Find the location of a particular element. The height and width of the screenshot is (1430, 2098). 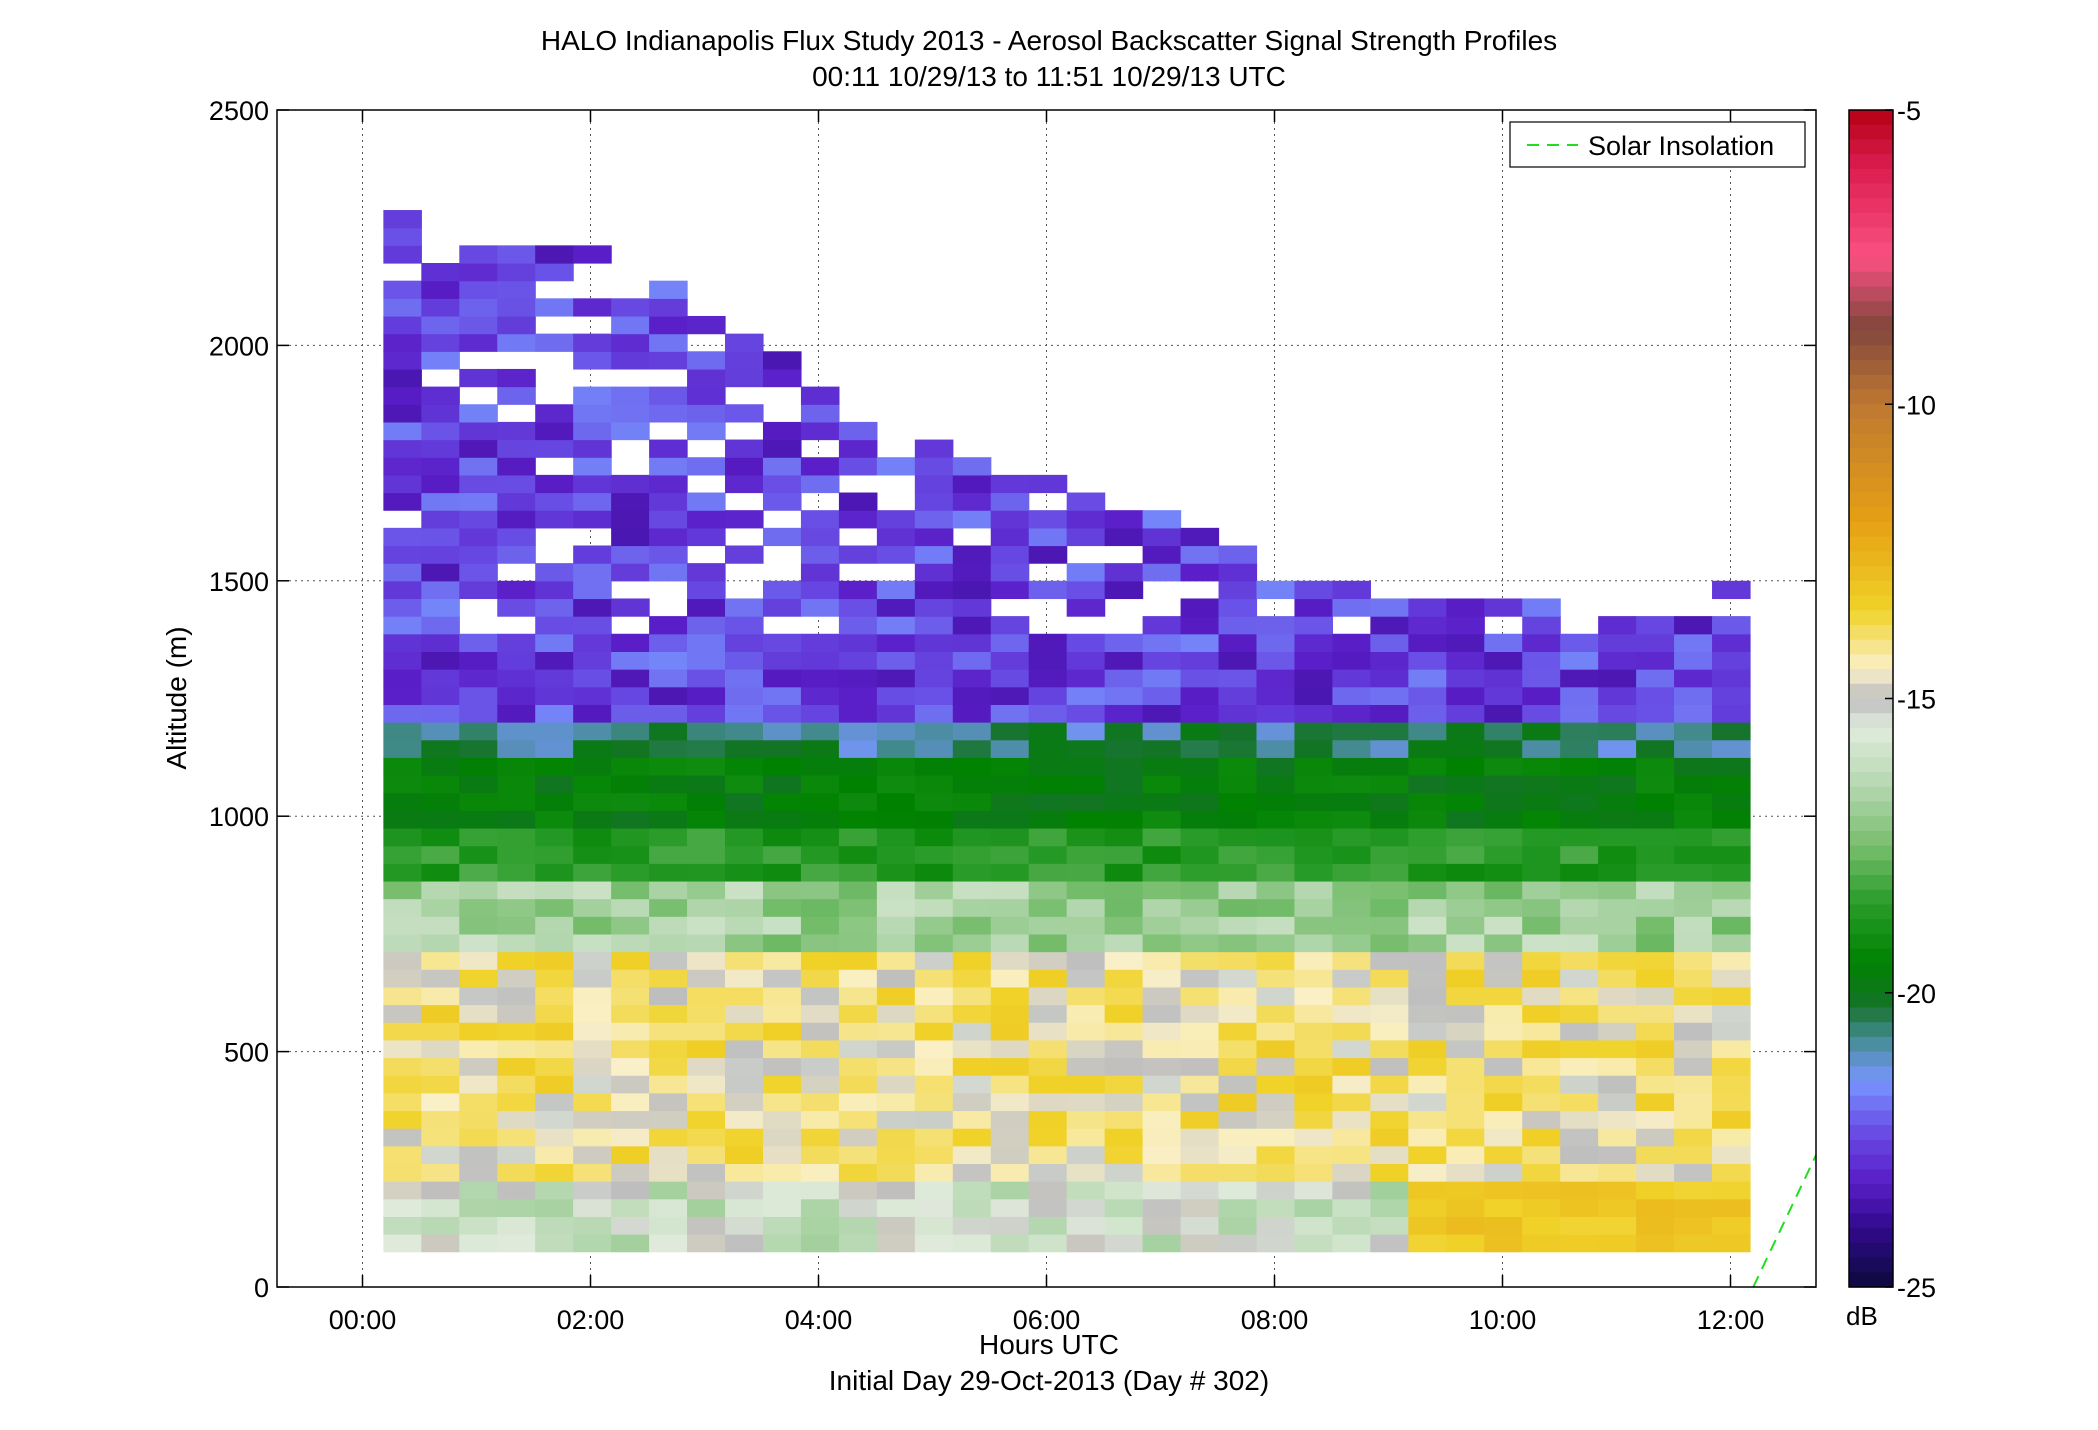

colorbar is located at coordinates (1871, 699).